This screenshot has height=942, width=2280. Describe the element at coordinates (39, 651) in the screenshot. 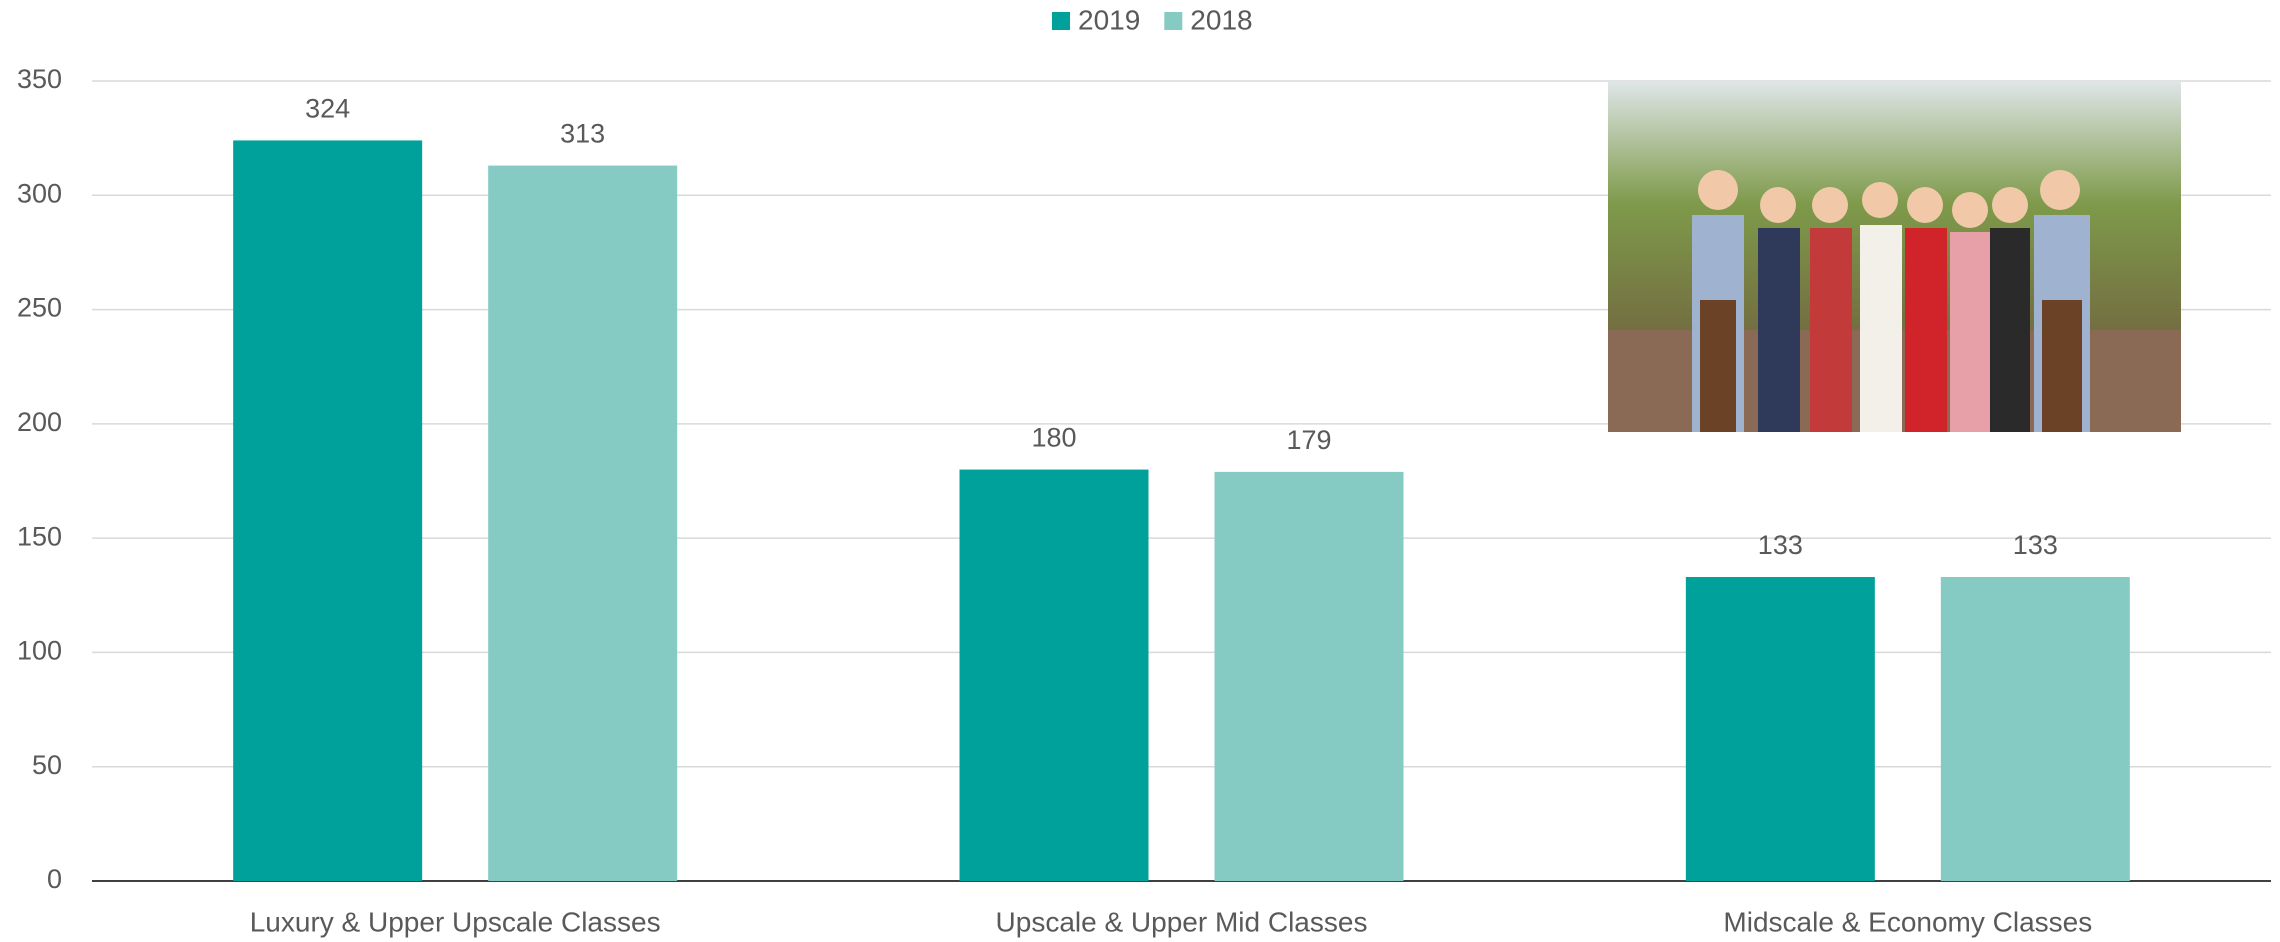

I see `y-tick-label: 100` at that location.